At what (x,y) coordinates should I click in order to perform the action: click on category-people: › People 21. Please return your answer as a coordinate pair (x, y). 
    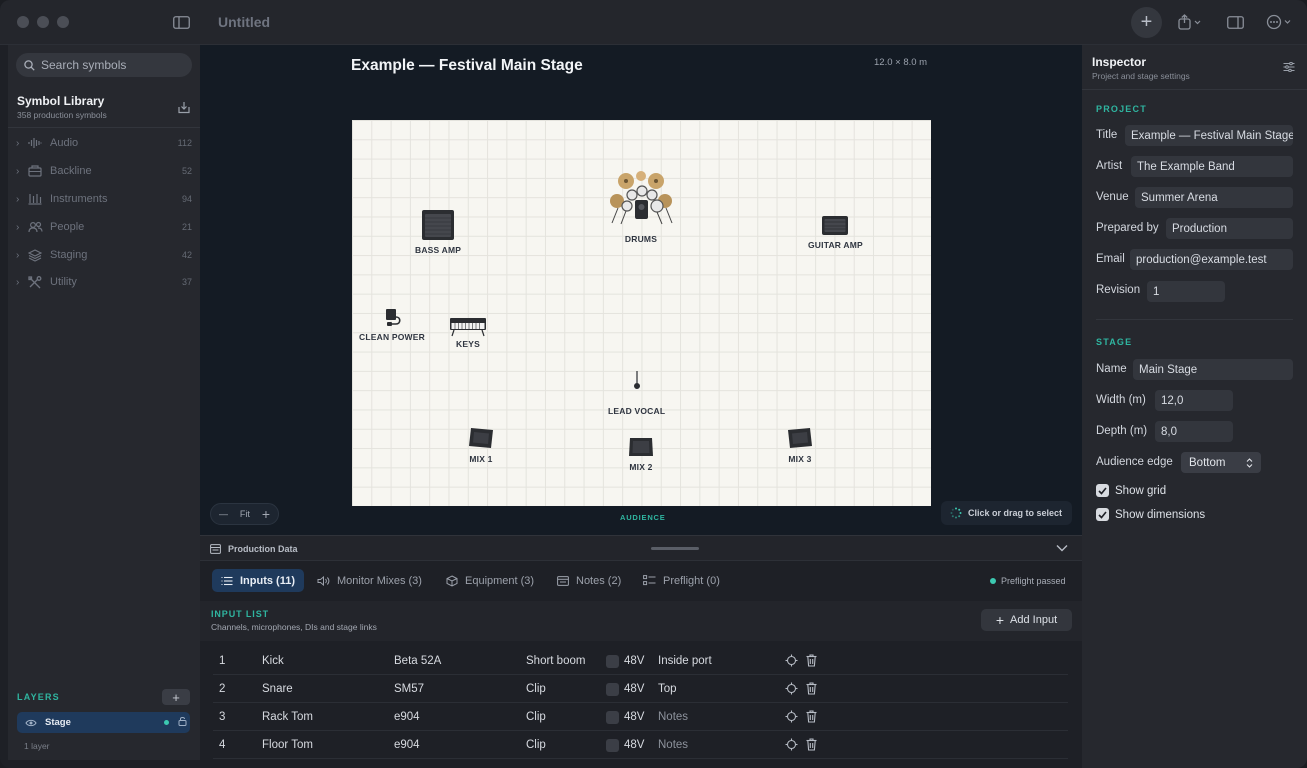
    Looking at the image, I should click on (104, 227).